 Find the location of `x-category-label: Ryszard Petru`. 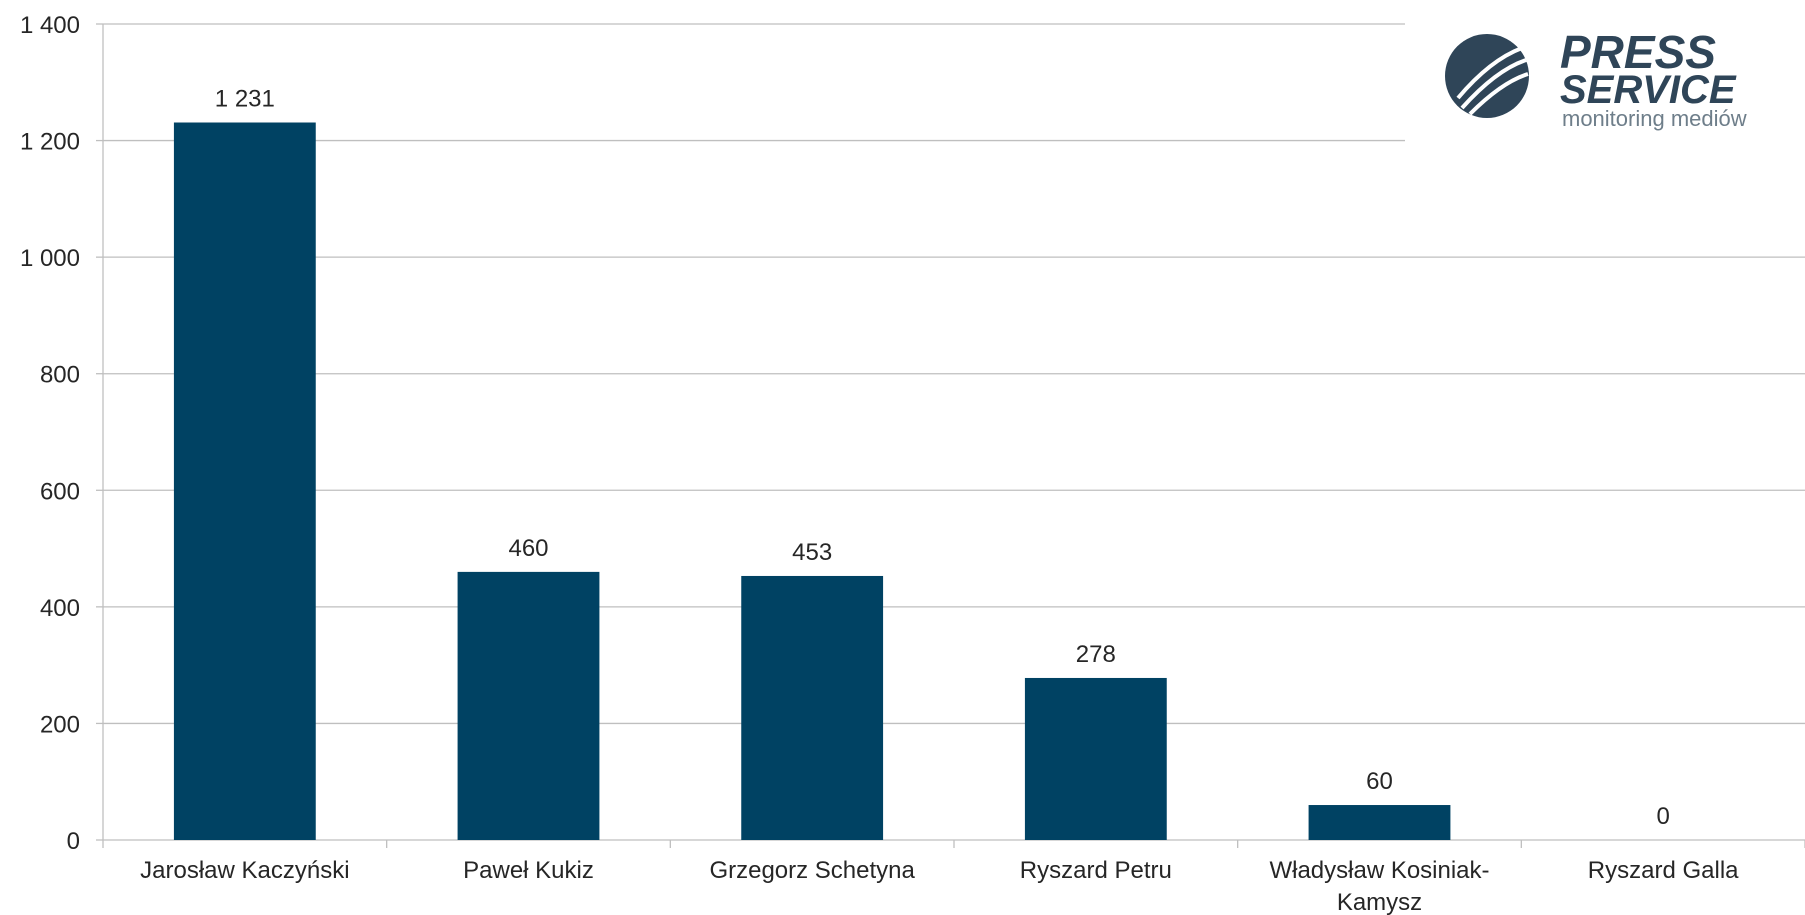

x-category-label: Ryszard Petru is located at coordinates (1096, 870).